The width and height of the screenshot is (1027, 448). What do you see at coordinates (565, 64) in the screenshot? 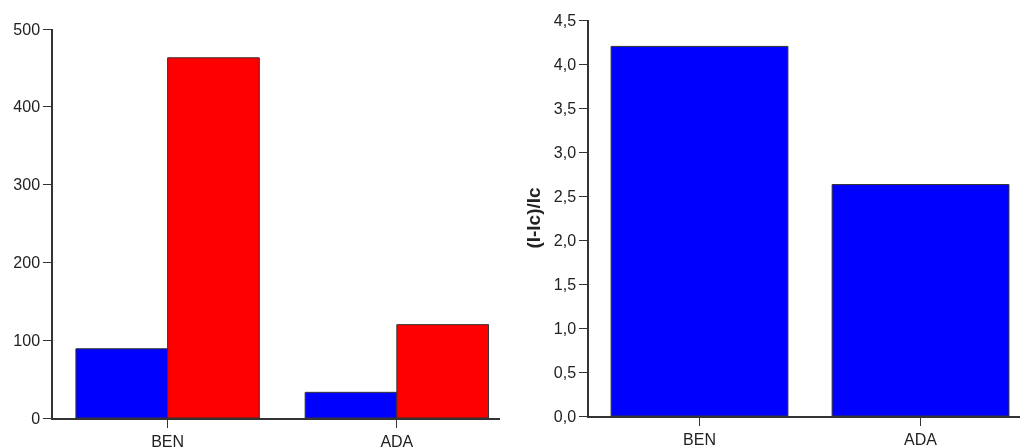
I see `y-tick-label: 4,0` at bounding box center [565, 64].